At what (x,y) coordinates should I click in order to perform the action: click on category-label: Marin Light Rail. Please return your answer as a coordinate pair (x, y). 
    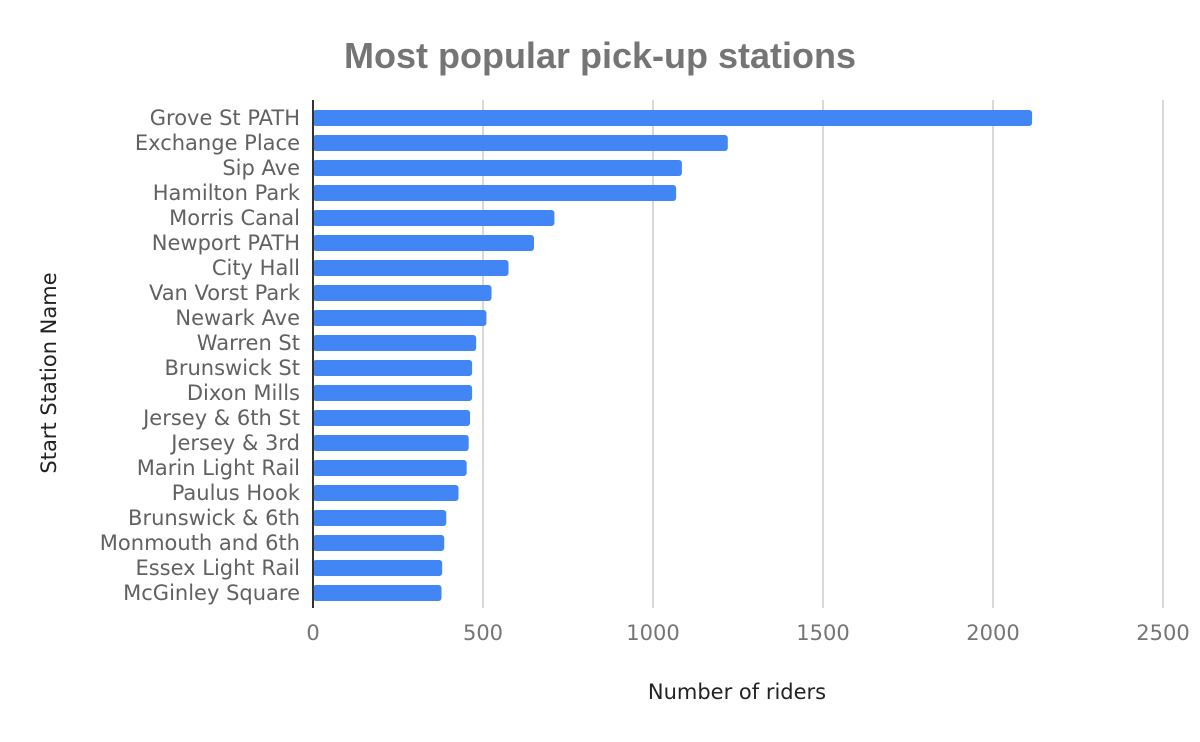
    Looking at the image, I should click on (218, 468).